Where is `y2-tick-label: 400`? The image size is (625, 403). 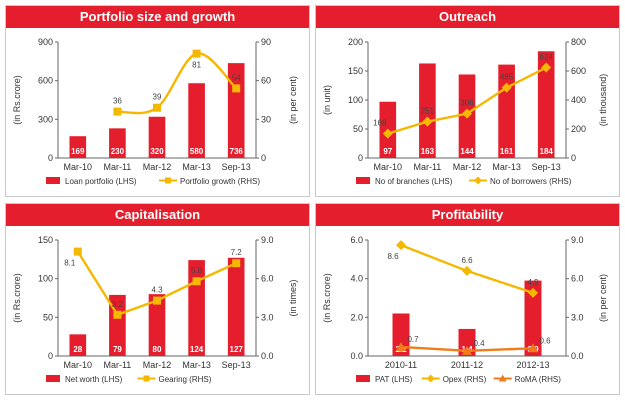
y2-tick-label: 400 is located at coordinates (578, 100).